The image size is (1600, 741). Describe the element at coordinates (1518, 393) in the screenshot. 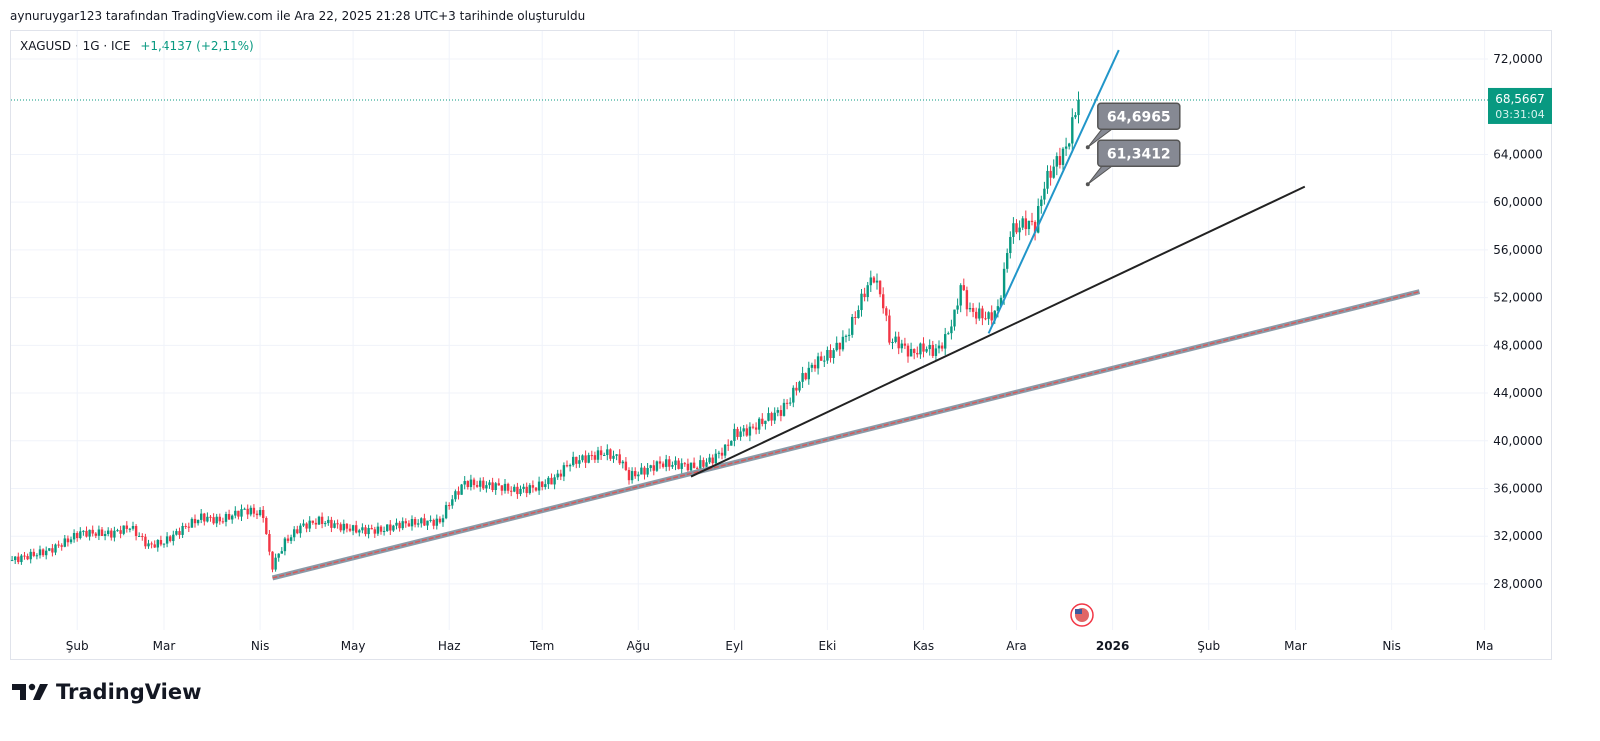

I see `y-tick-label: 44,0000` at that location.